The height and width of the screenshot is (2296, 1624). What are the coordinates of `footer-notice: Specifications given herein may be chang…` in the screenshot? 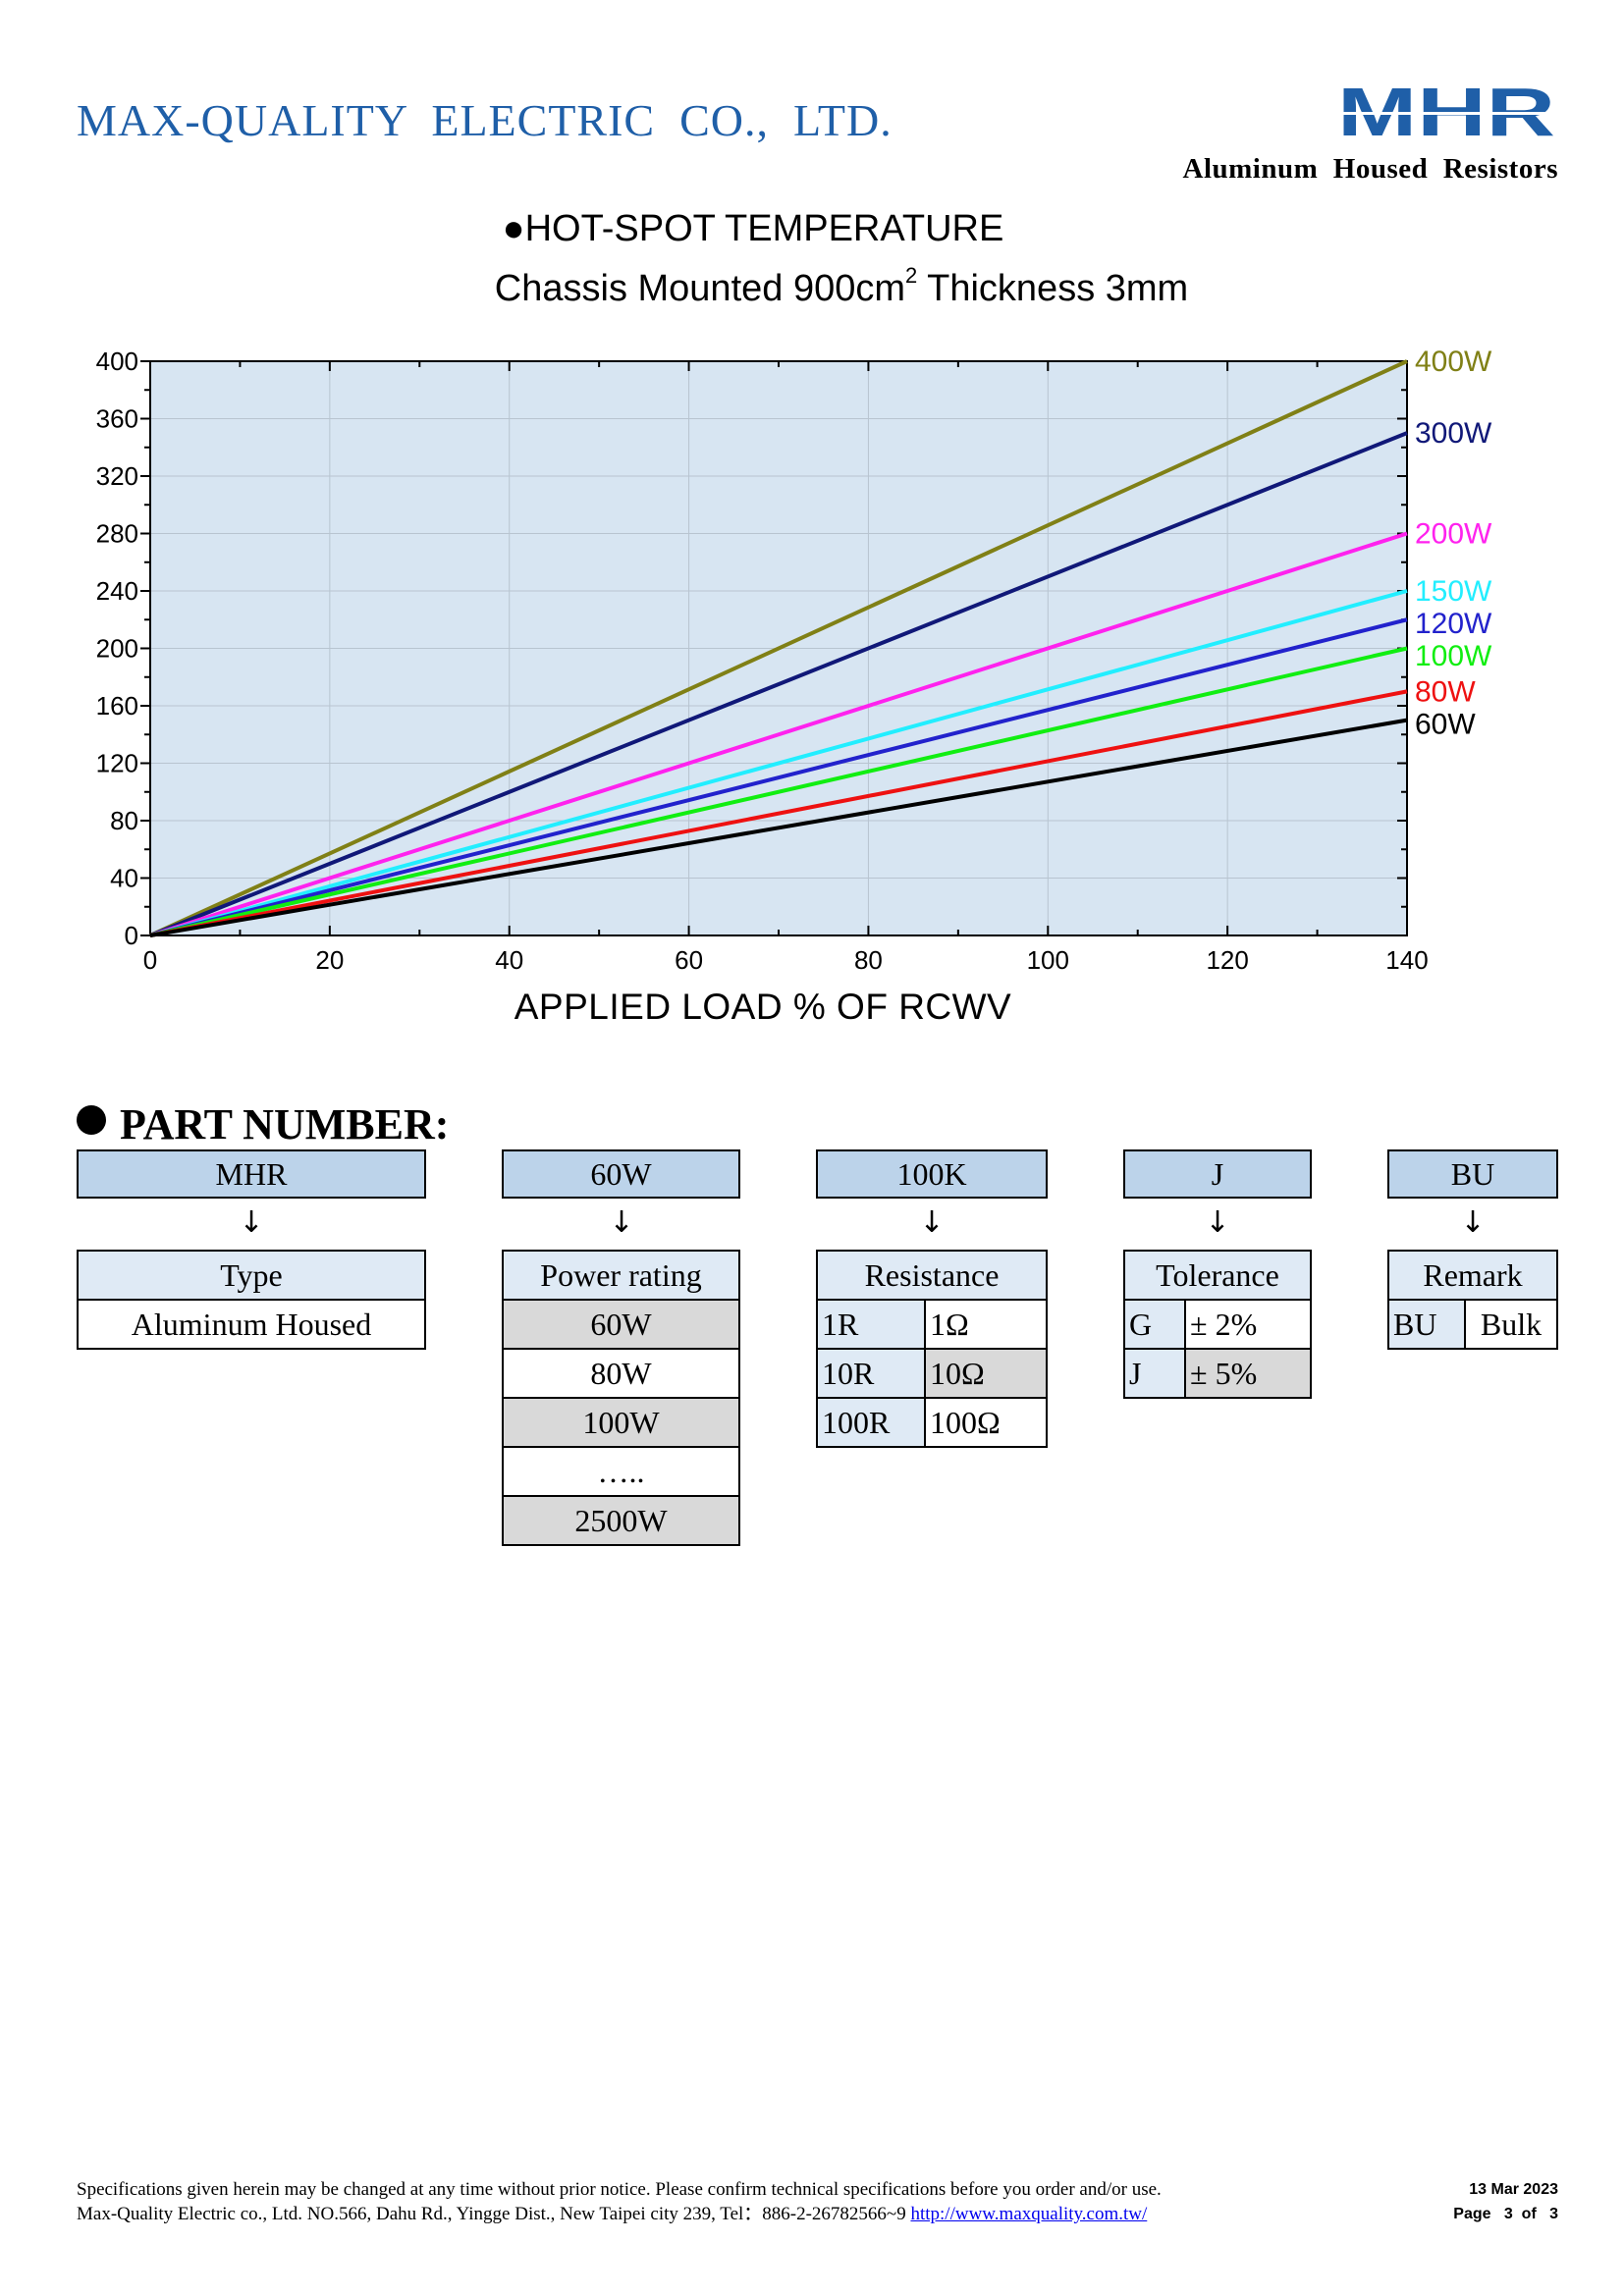 It's located at (619, 2201).